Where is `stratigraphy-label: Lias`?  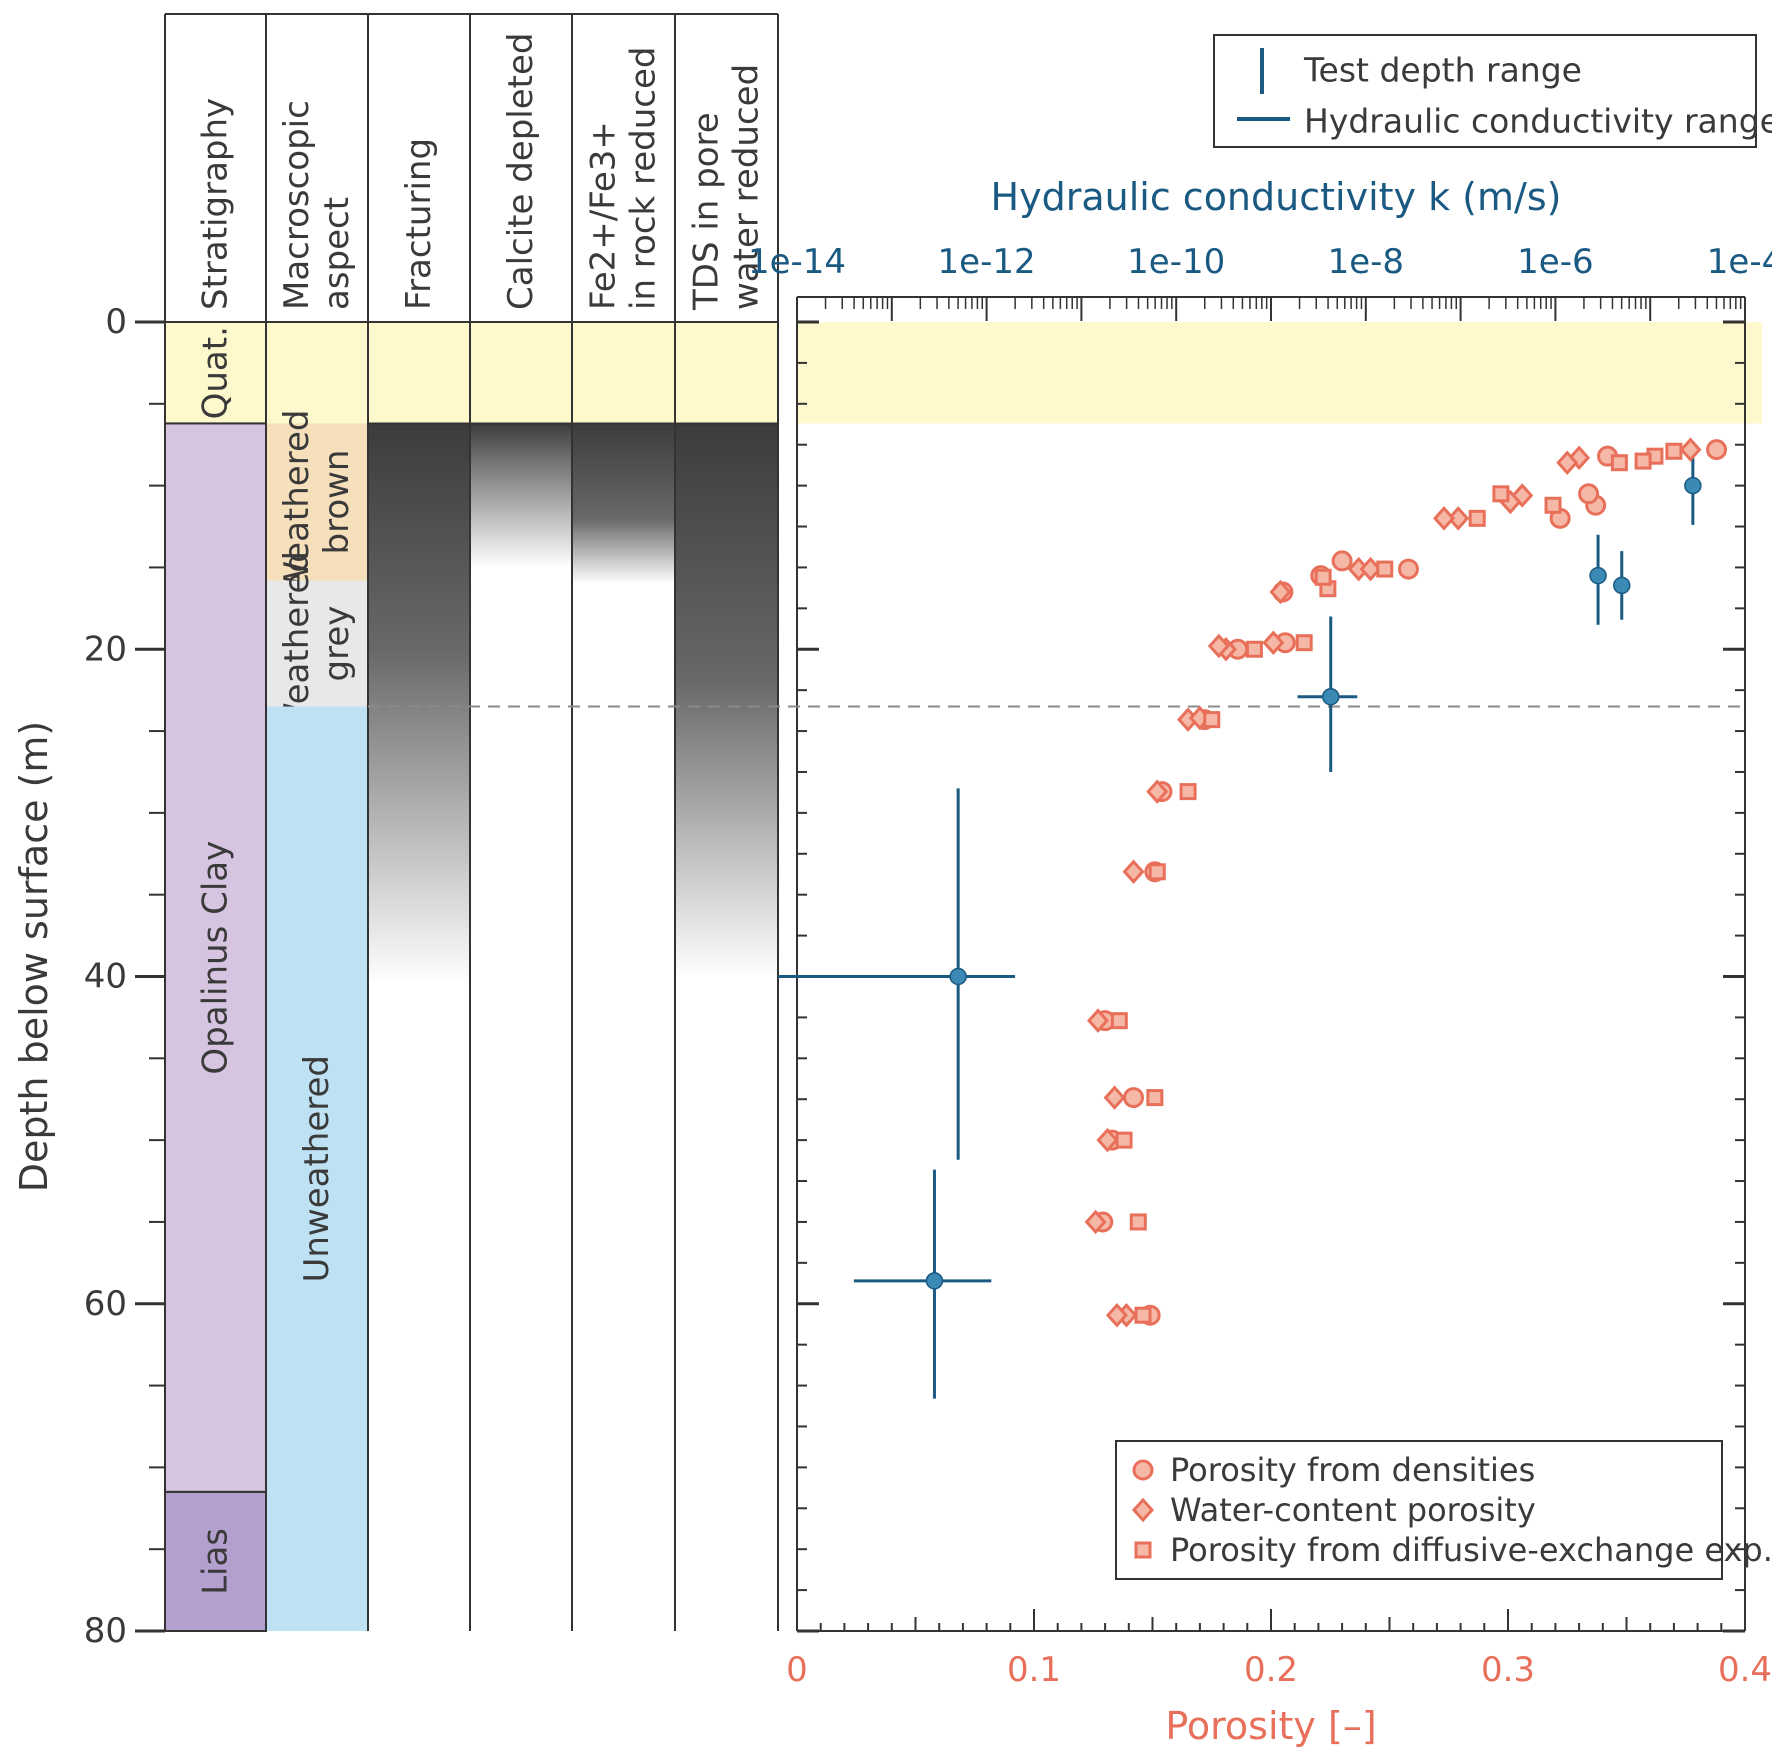 stratigraphy-label: Lias is located at coordinates (216, 1561).